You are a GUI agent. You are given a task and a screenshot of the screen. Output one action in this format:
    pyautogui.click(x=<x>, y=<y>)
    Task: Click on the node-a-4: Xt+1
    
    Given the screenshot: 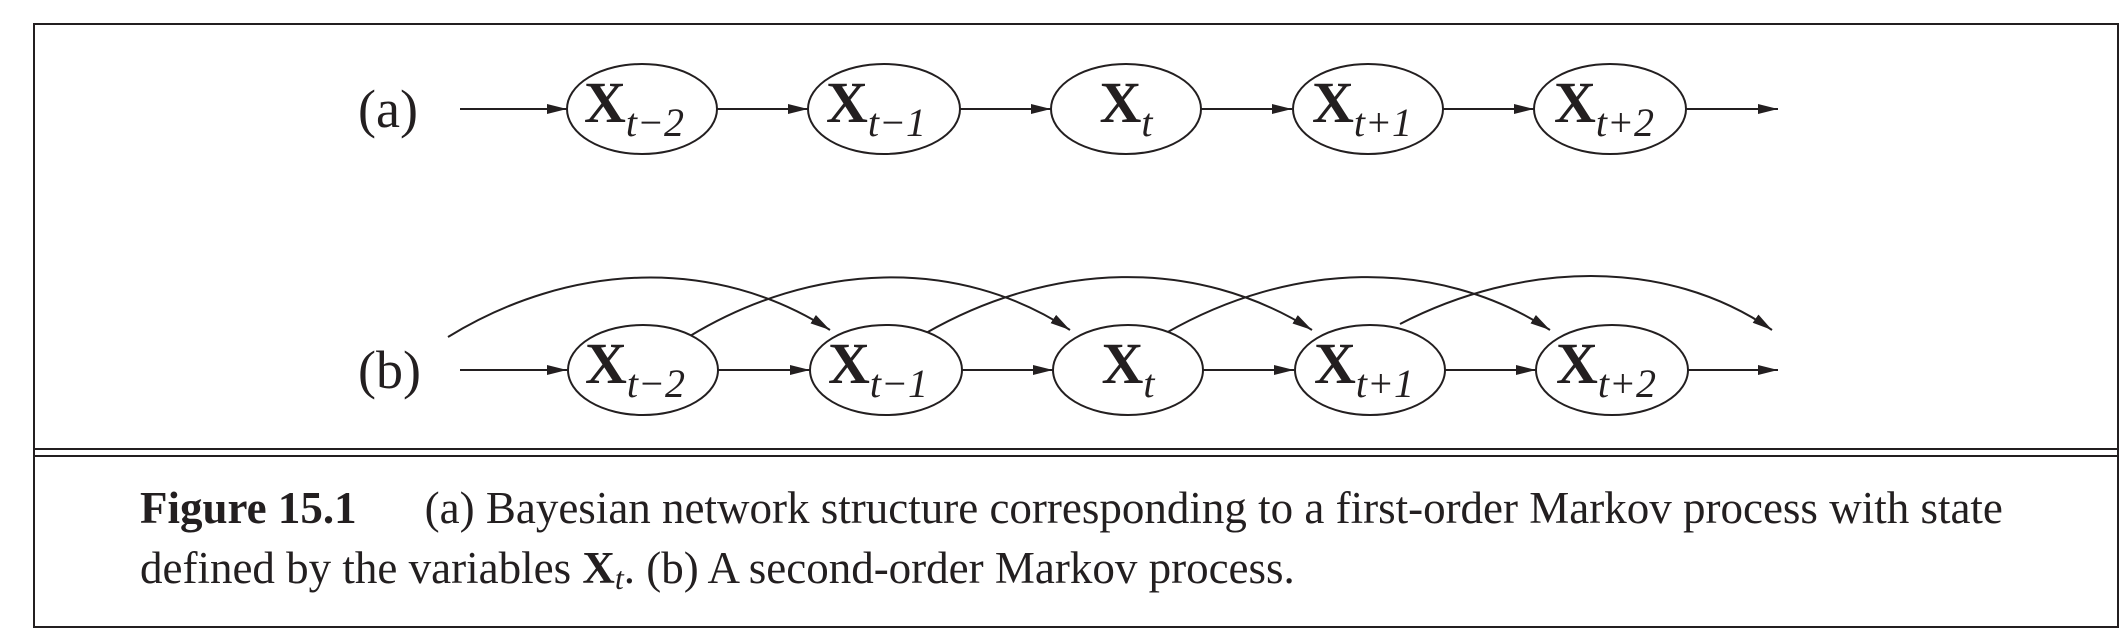 What is the action you would take?
    pyautogui.click(x=1368, y=109)
    